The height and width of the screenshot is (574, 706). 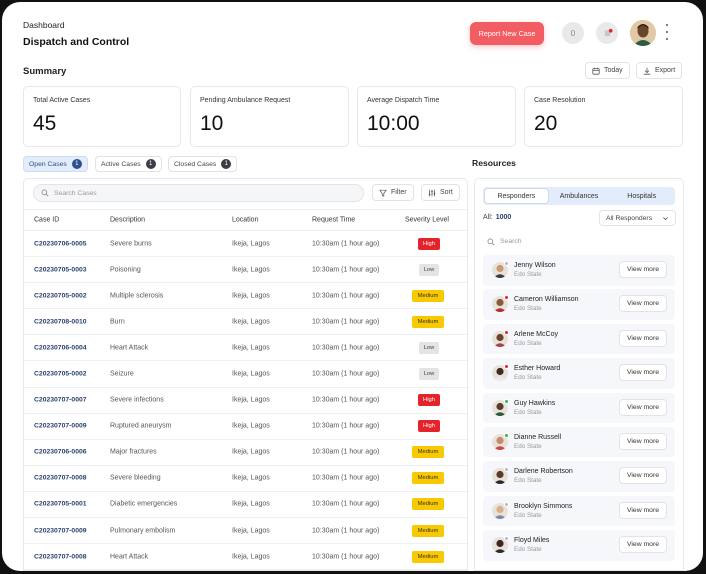 What do you see at coordinates (642, 196) in the screenshot?
I see `tab-hospitals: Hospitals` at bounding box center [642, 196].